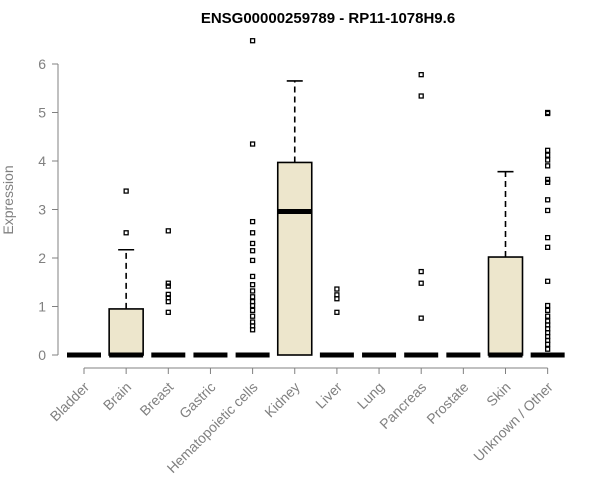 This screenshot has width=600, height=500. I want to click on y-tick-label: 1, so click(42, 307).